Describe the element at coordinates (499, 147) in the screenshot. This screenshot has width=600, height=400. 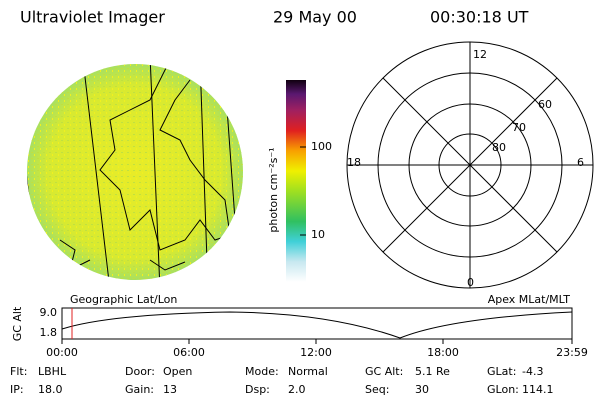
I see `lat-label: 80` at that location.